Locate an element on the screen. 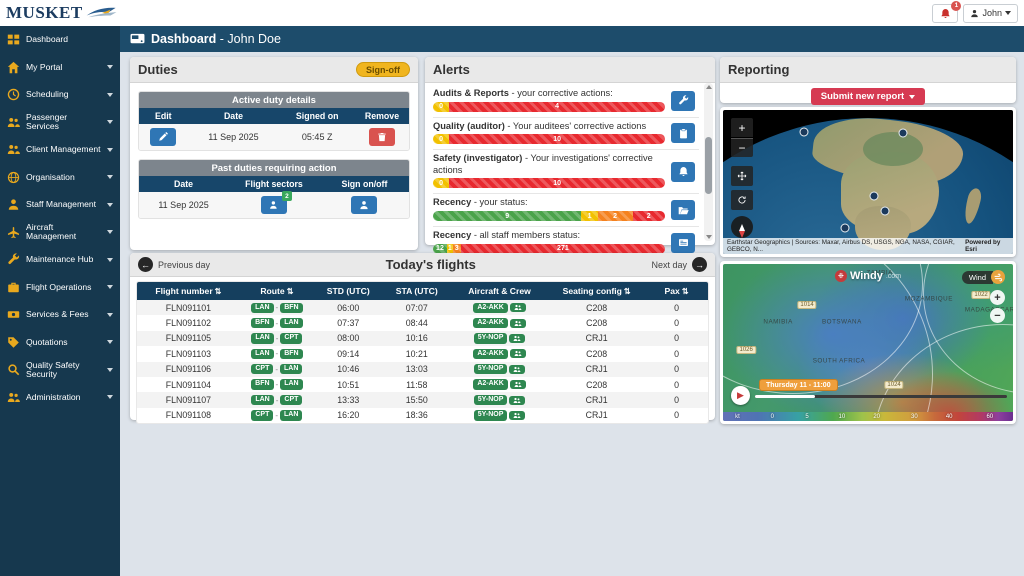 This screenshot has width=1024, height=576. forecast-time-pill: Thursday 11 - 11:00 is located at coordinates (798, 385).